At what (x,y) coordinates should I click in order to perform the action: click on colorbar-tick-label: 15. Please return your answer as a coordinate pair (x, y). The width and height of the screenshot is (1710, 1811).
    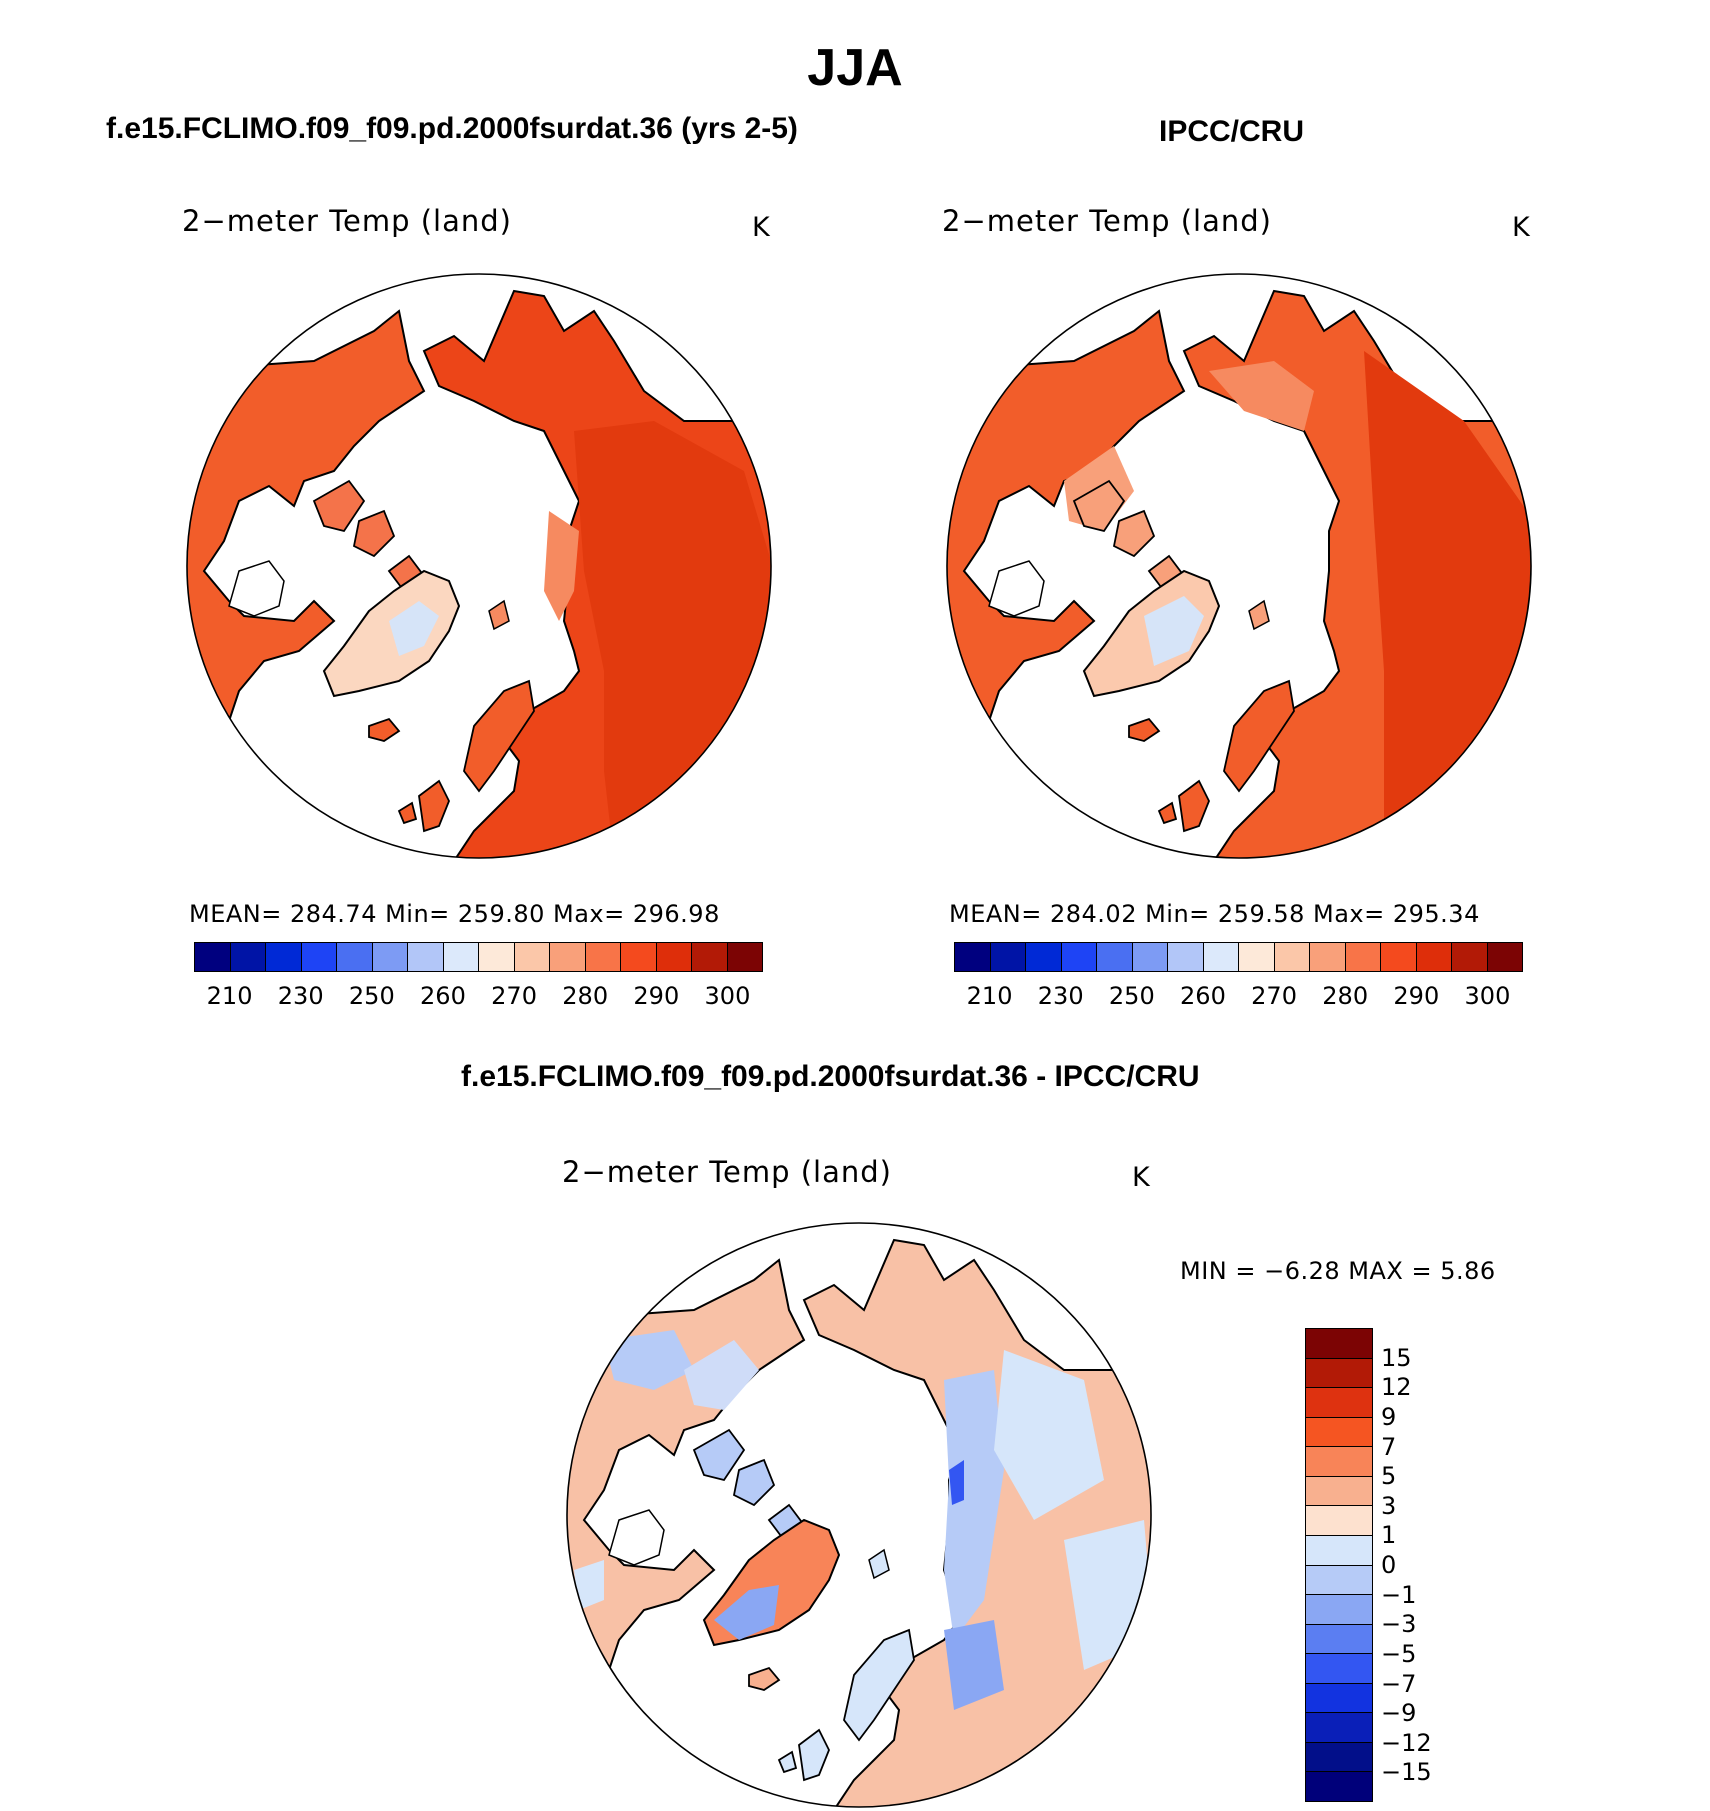
    Looking at the image, I should click on (1396, 1357).